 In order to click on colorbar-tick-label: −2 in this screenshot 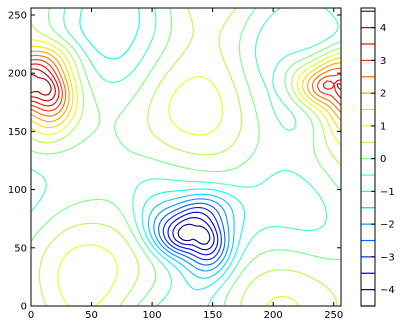, I will do `click(387, 225)`.